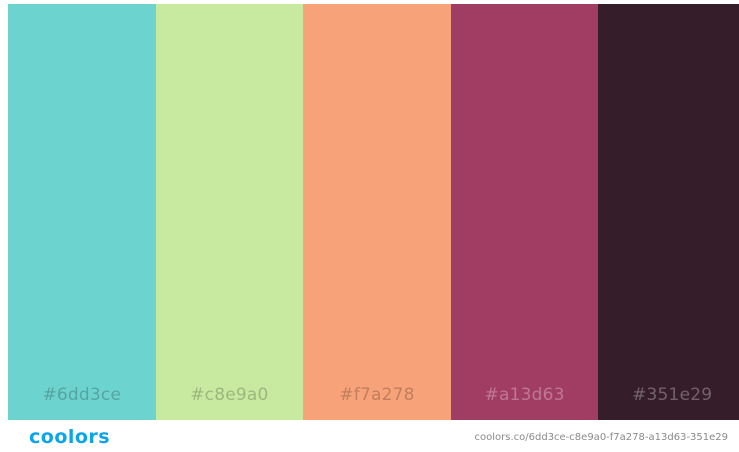  I want to click on hex-label-3: #f7a278, so click(377, 395).